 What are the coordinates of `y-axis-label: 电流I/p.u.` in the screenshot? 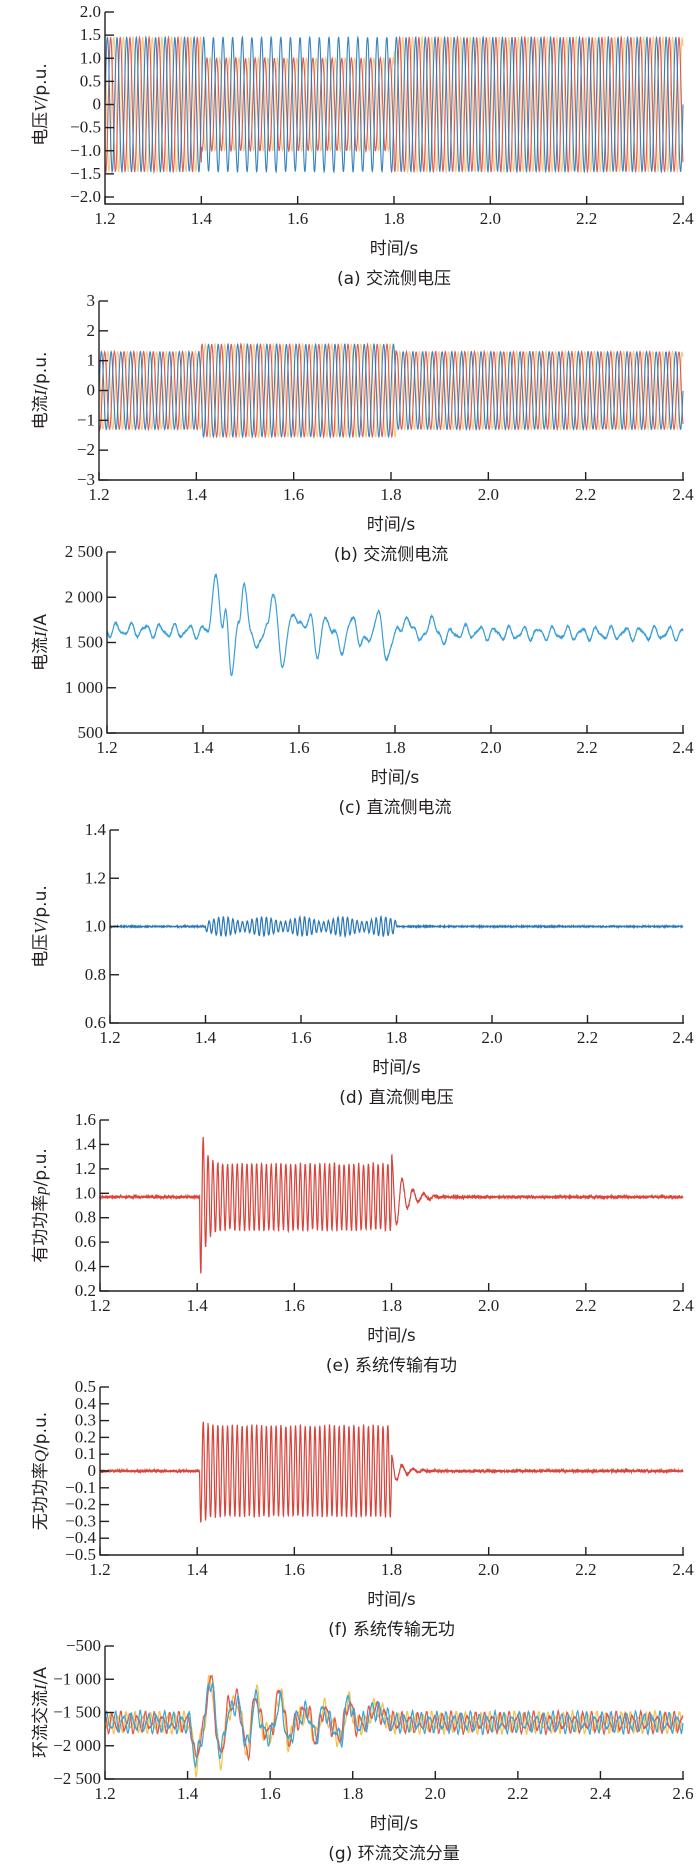 It's located at (41, 391).